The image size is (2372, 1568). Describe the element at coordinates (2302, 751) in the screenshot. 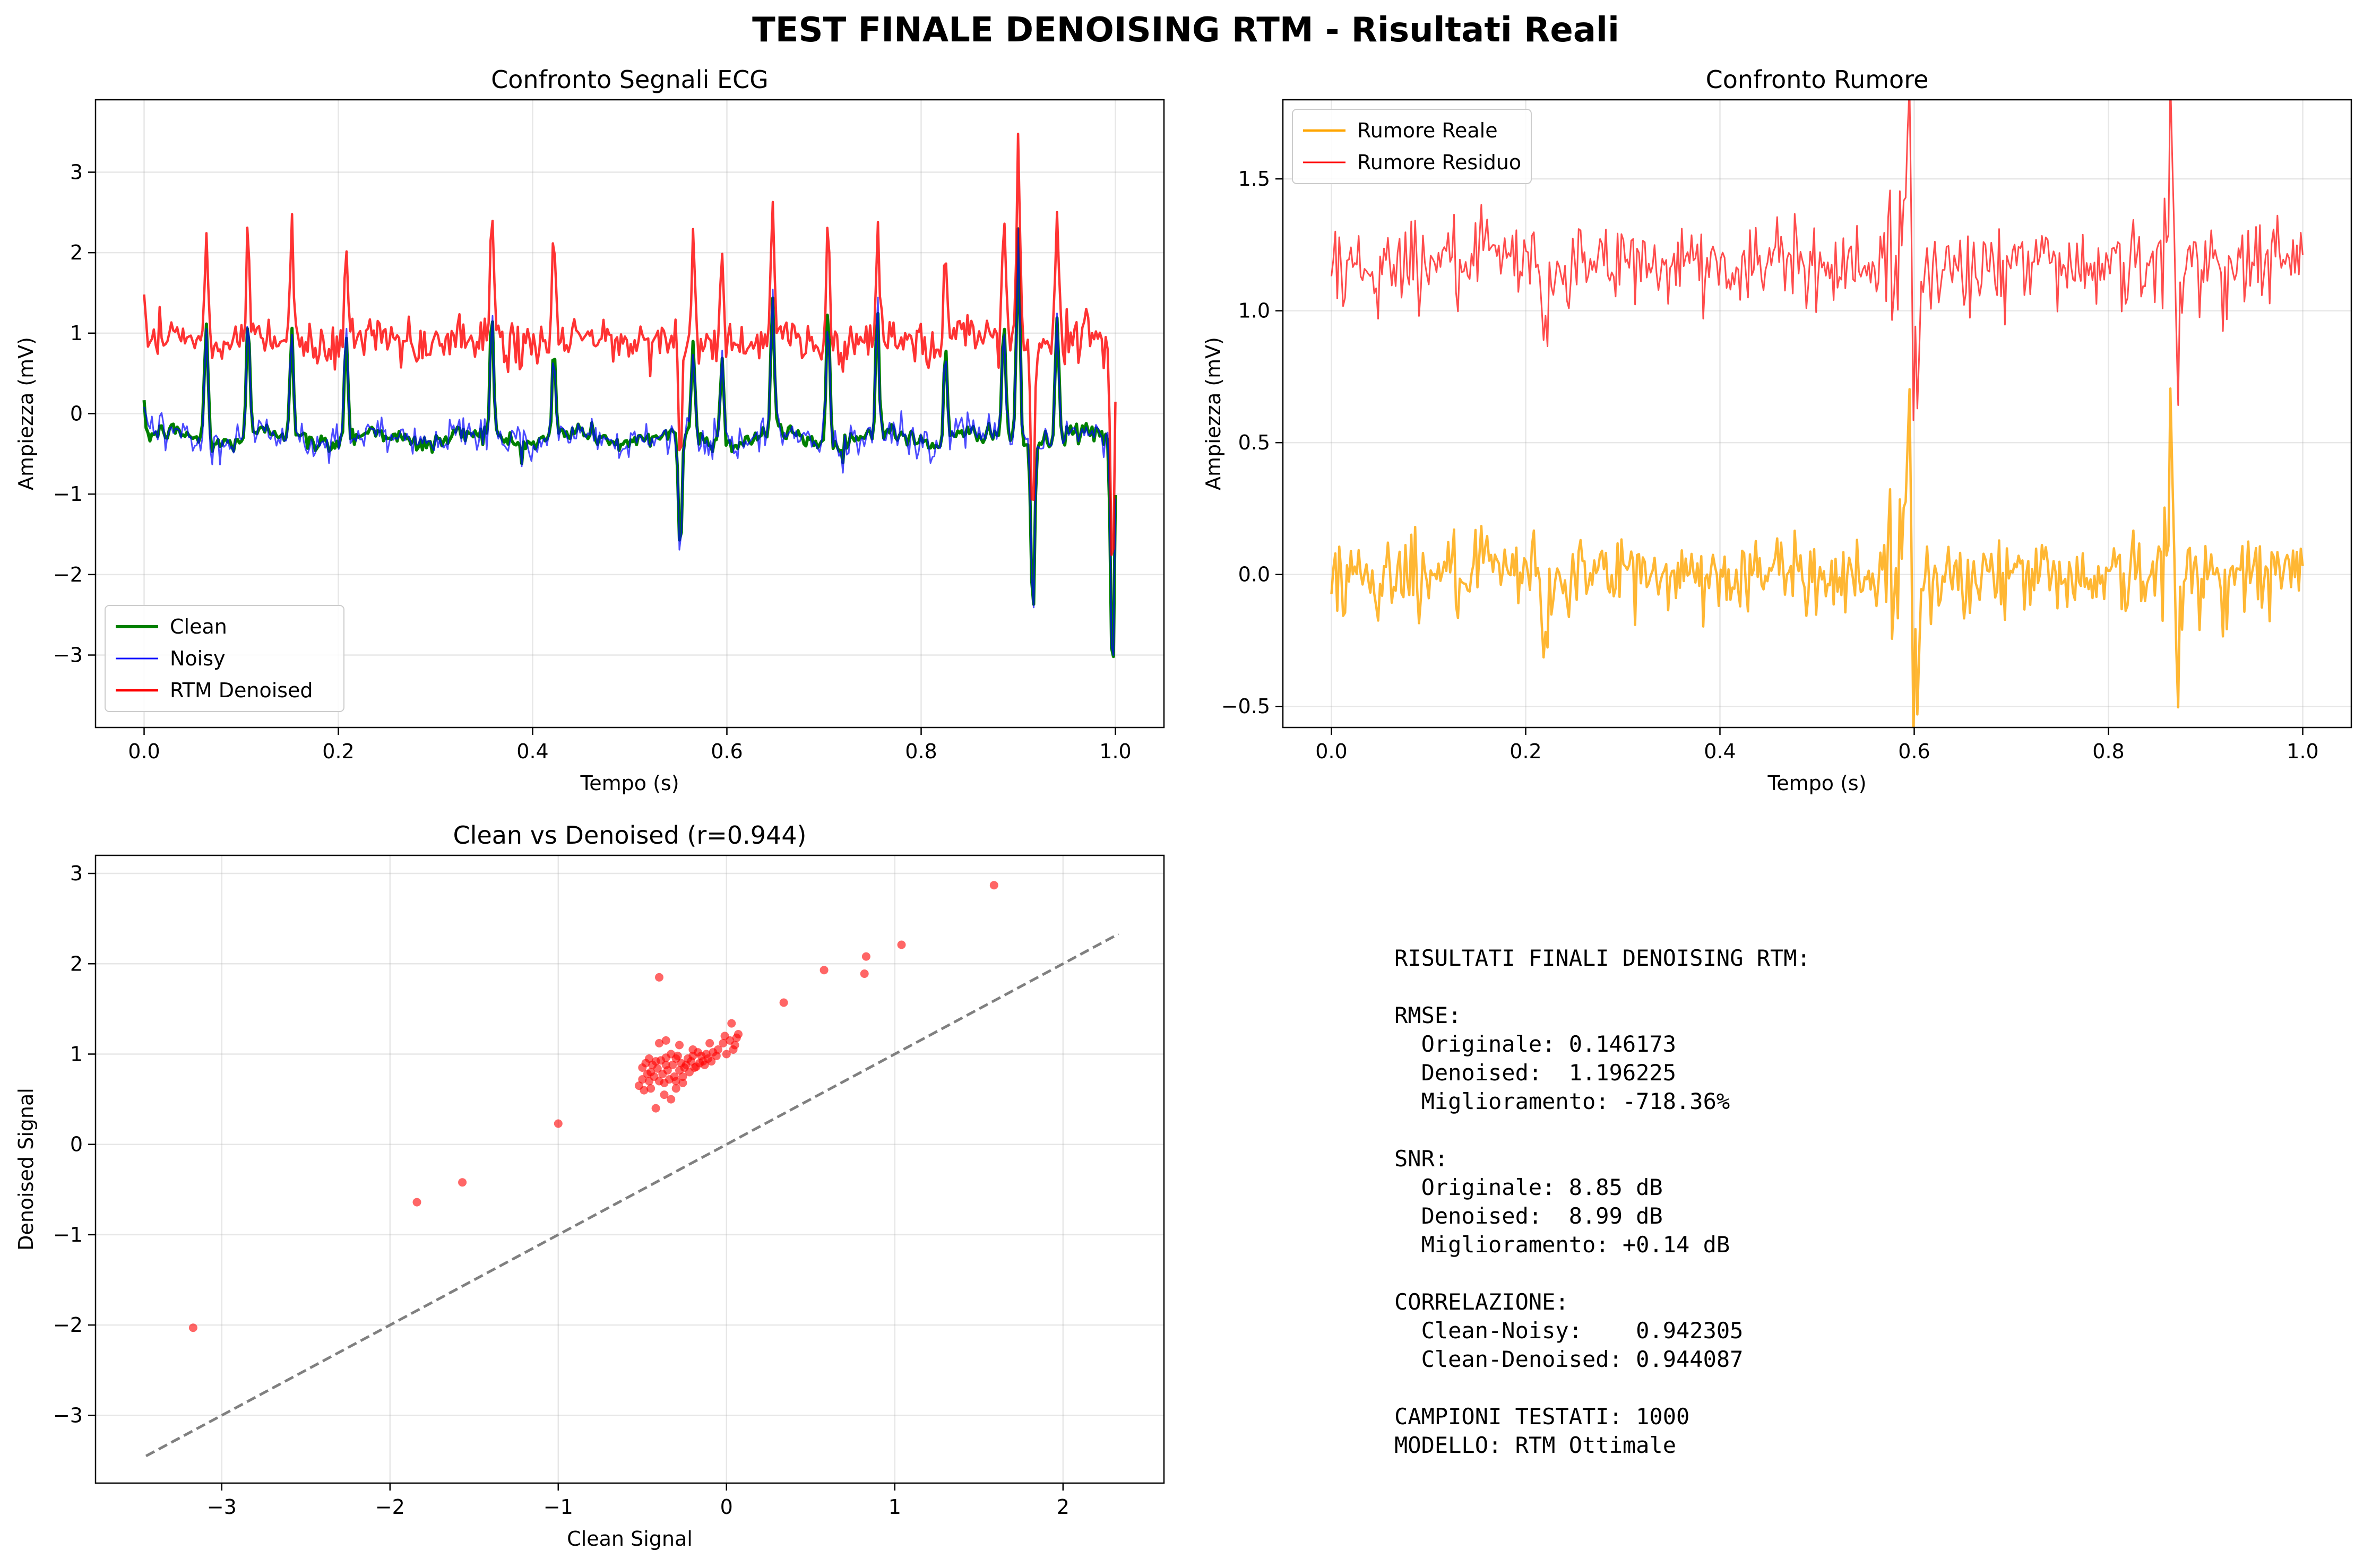

I see `noise-xtick-label: 1.0` at that location.